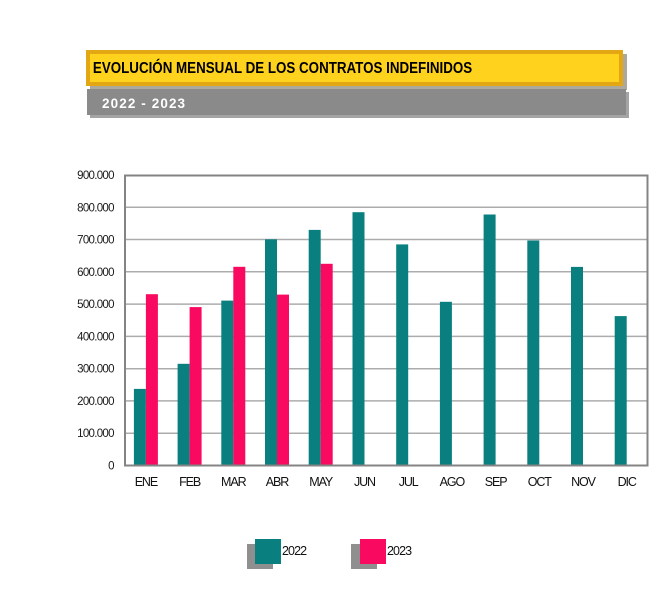 This screenshot has width=657, height=606. What do you see at coordinates (95, 402) in the screenshot?
I see `svg-text: 200.000` at bounding box center [95, 402].